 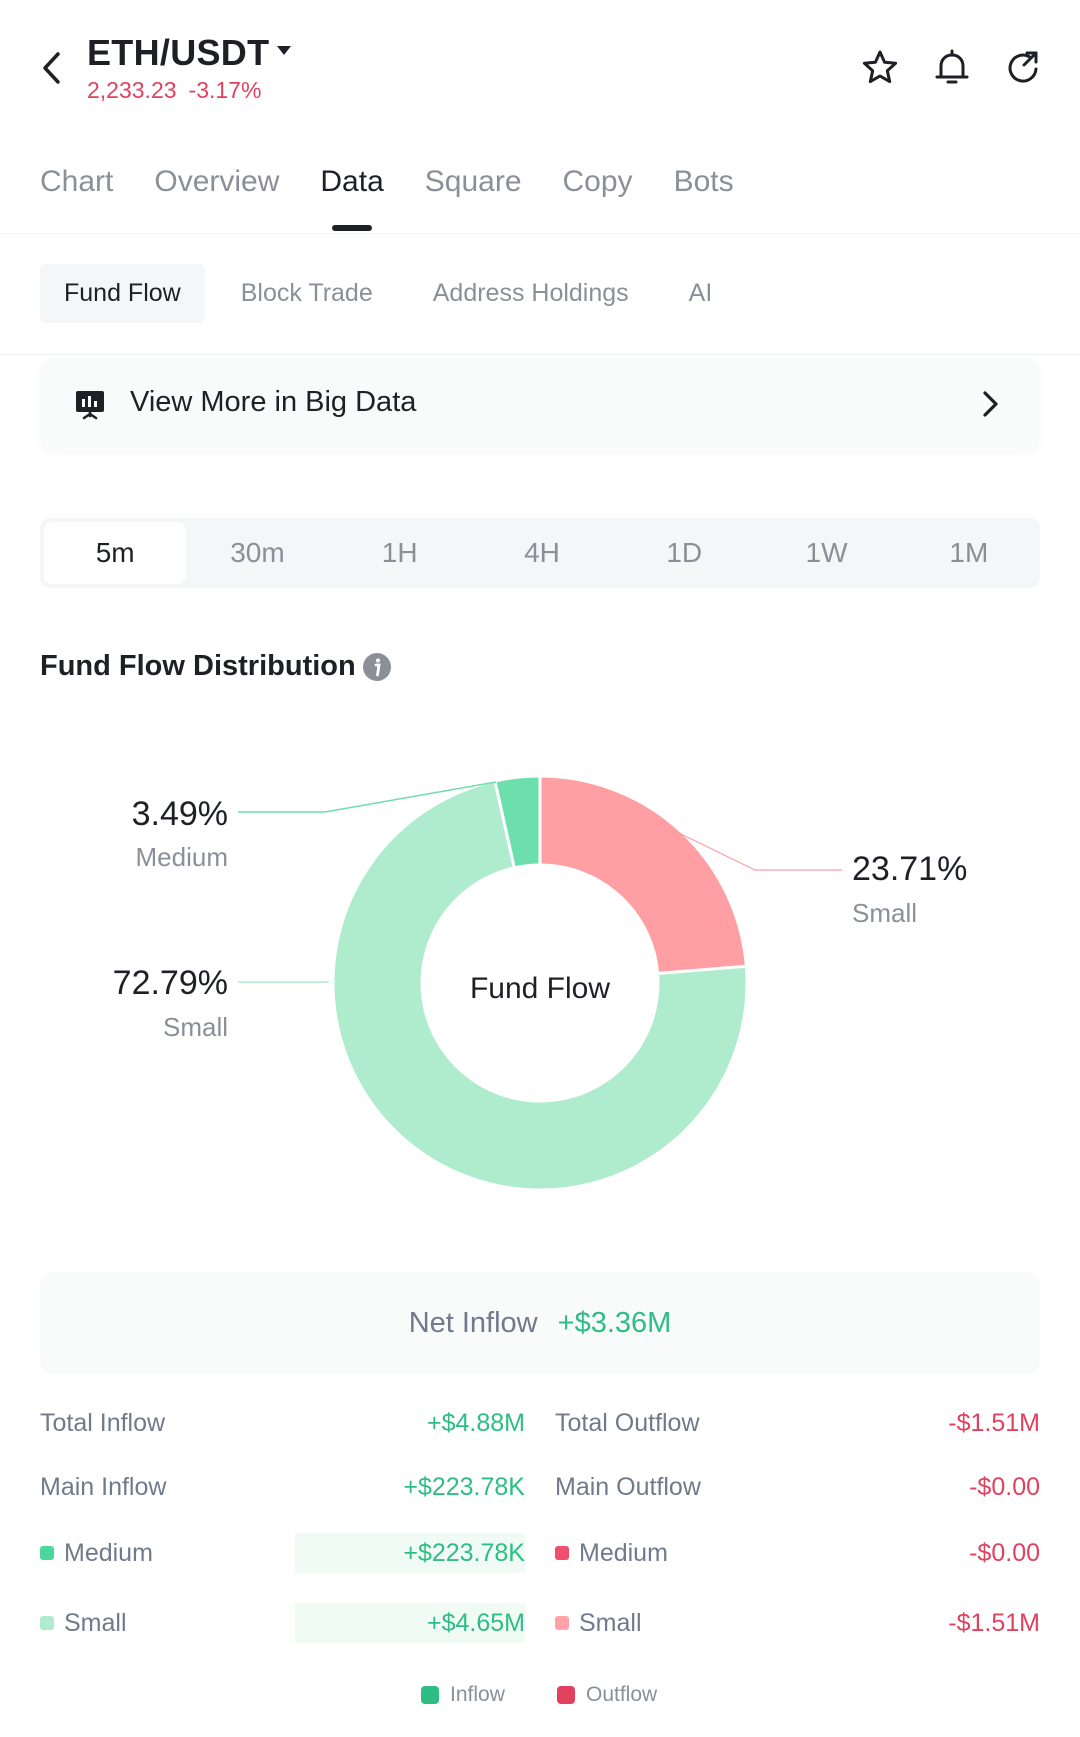 I want to click on presentation-chart-icon, so click(x=90, y=404).